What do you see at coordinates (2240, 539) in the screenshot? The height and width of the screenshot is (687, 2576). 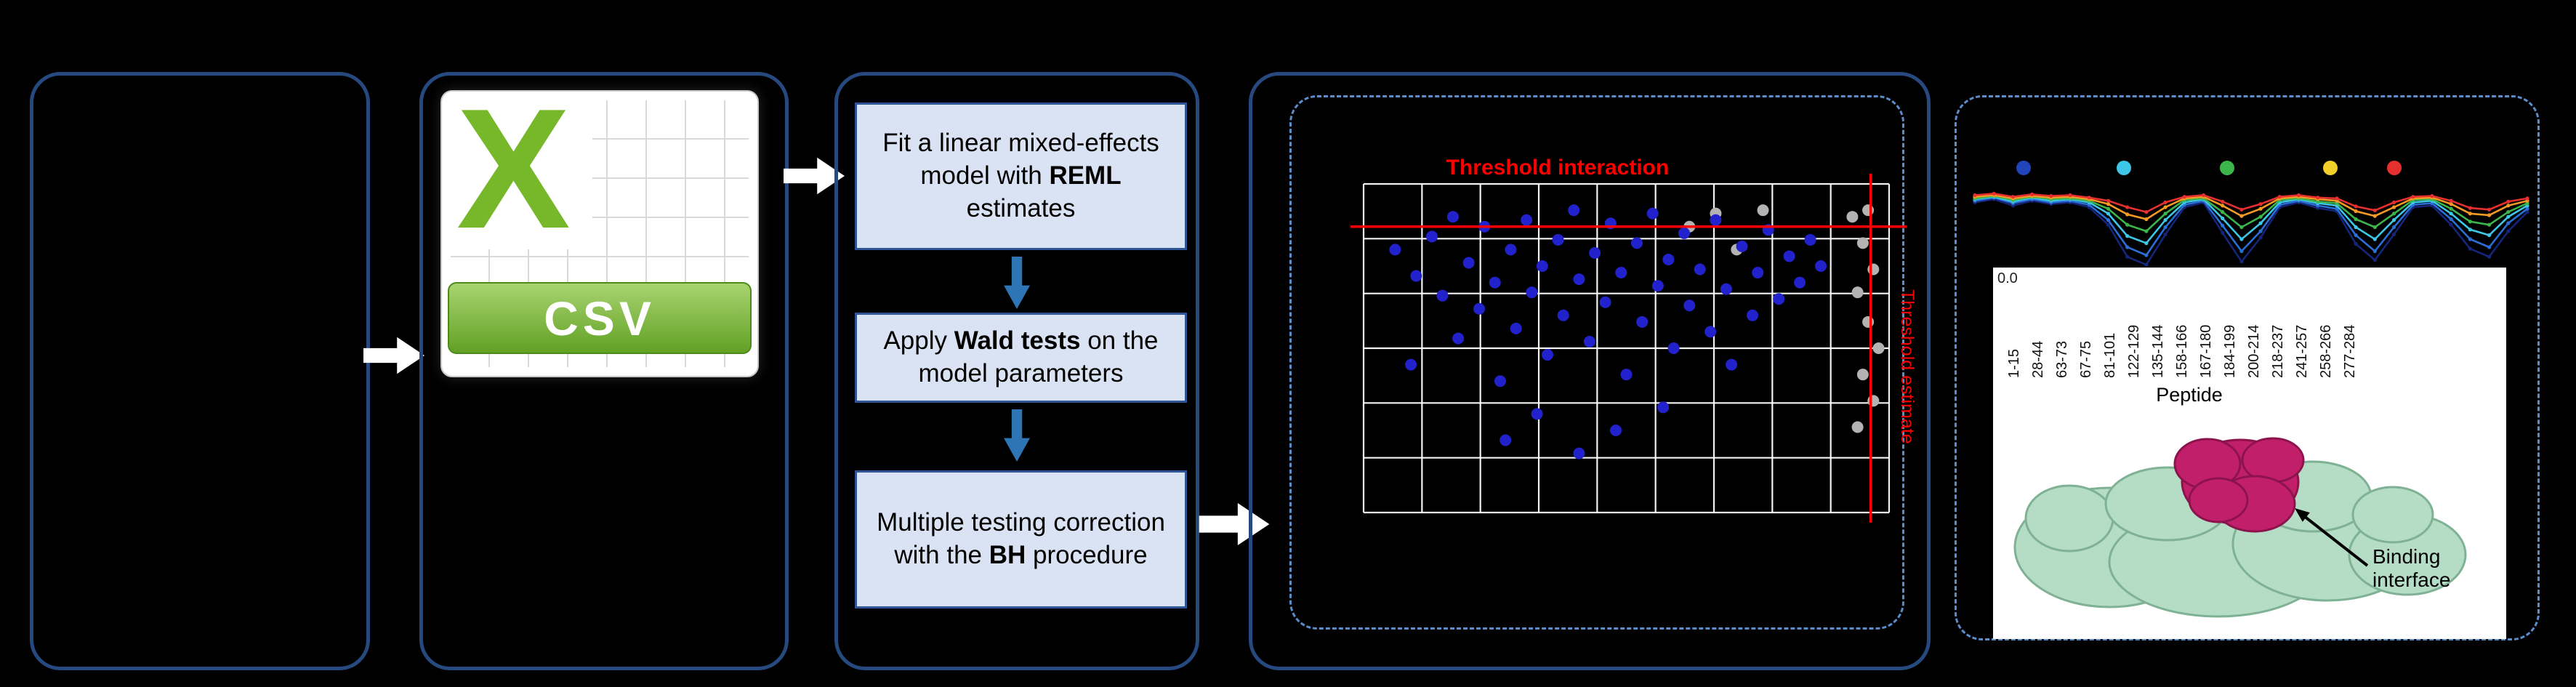 I see `protein-body` at bounding box center [2240, 539].